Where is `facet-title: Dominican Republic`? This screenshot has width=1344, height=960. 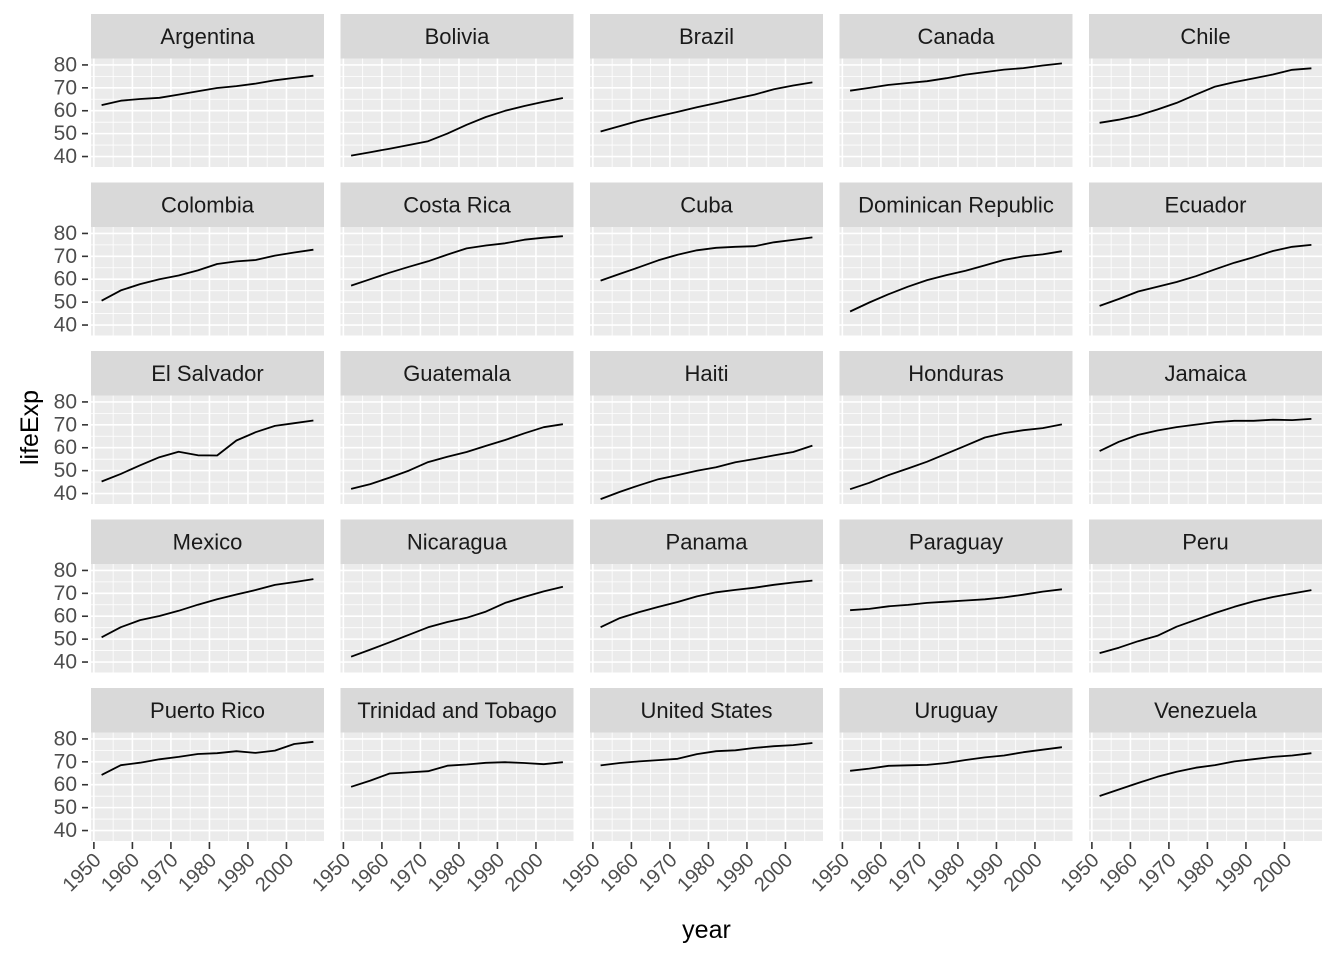
facet-title: Dominican Republic is located at coordinates (956, 204).